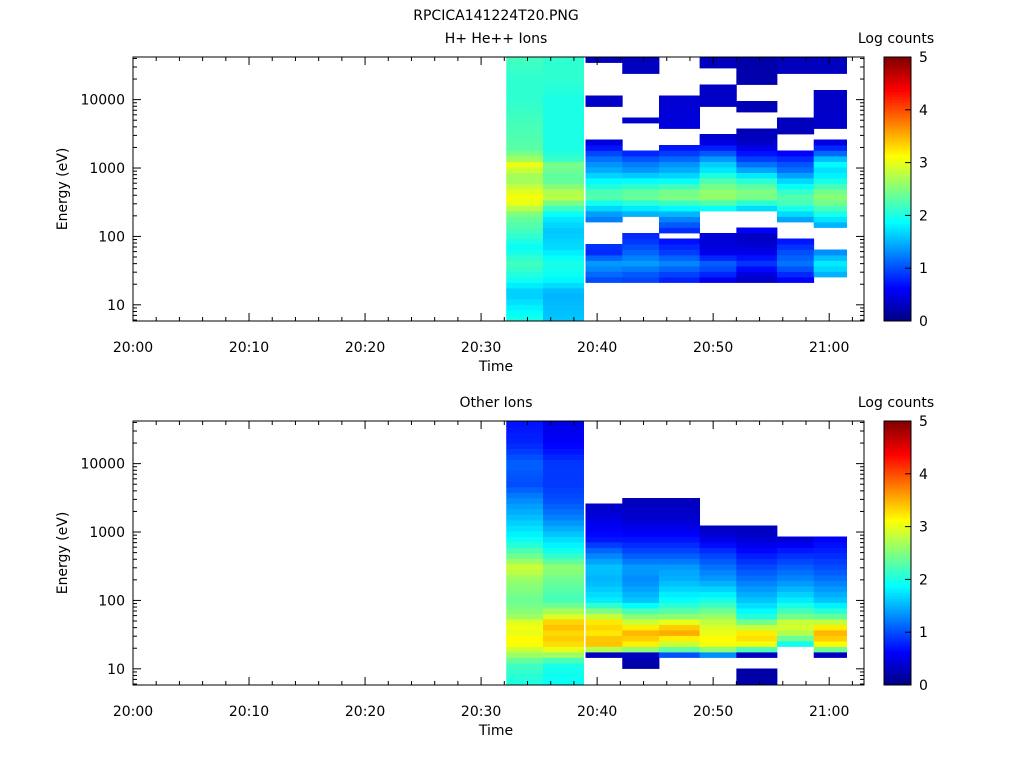  Describe the element at coordinates (923, 475) in the screenshot. I see `colorbar-tick-label: 4` at that location.